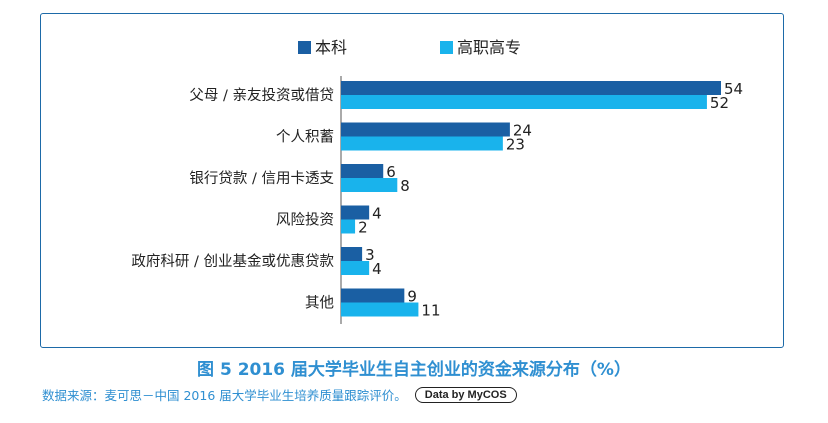 This screenshot has width=828, height=423. What do you see at coordinates (391, 172) in the screenshot?
I see `data-label: 6` at bounding box center [391, 172].